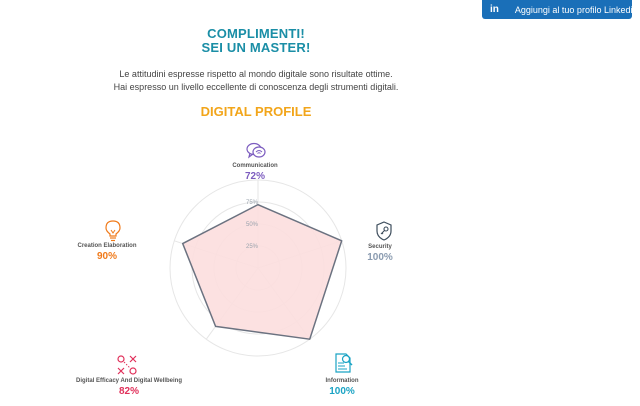 This screenshot has width=640, height=406. What do you see at coordinates (256, 47) in the screenshot?
I see `title-line-2: SEI UN MASTER!` at bounding box center [256, 47].